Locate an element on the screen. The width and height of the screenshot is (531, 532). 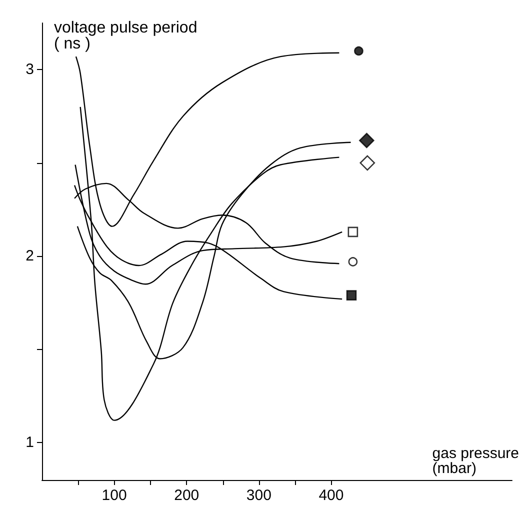
y-tick-label: 3 is located at coordinates (30, 69).